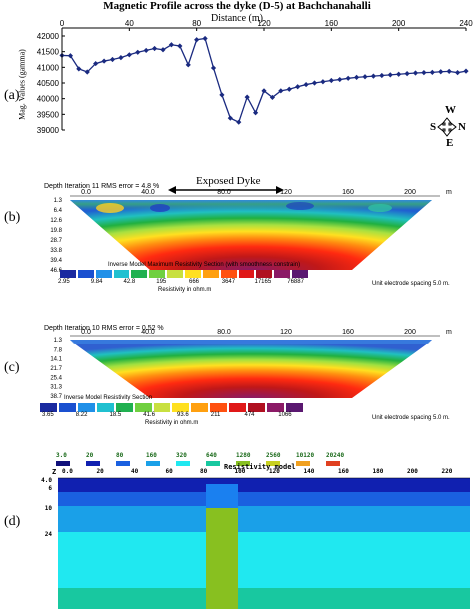 This screenshot has height=609, width=474. I want to click on compass-south-label: S, so click(433, 127).